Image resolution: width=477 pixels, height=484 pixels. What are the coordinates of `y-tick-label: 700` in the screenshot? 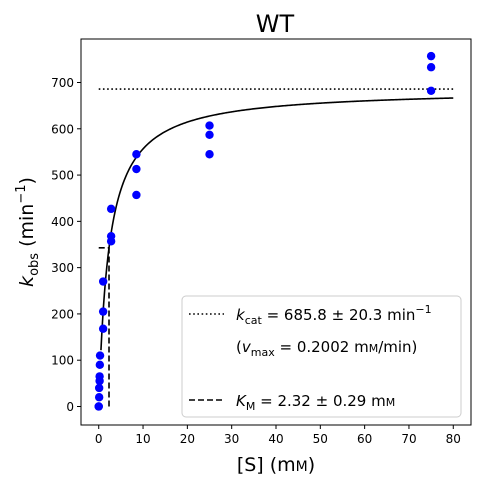 It's located at (62, 83).